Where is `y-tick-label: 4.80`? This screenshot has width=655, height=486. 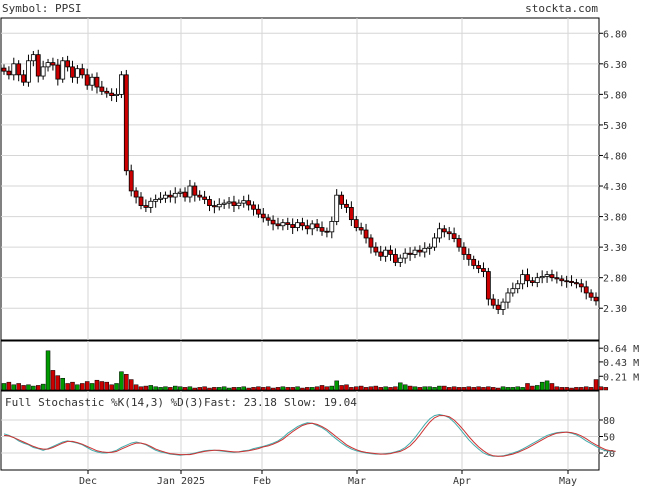
y-tick-label: 4.80 is located at coordinates (615, 156).